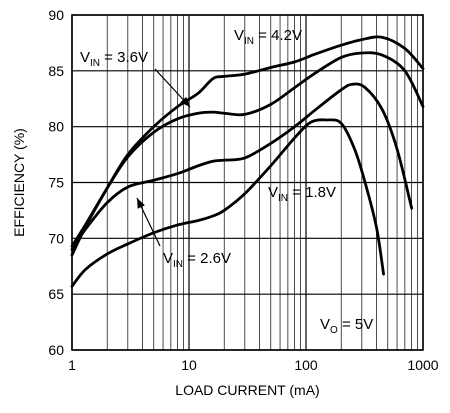  Describe the element at coordinates (422, 365) in the screenshot. I see `x-tick-label: 1000` at that location.